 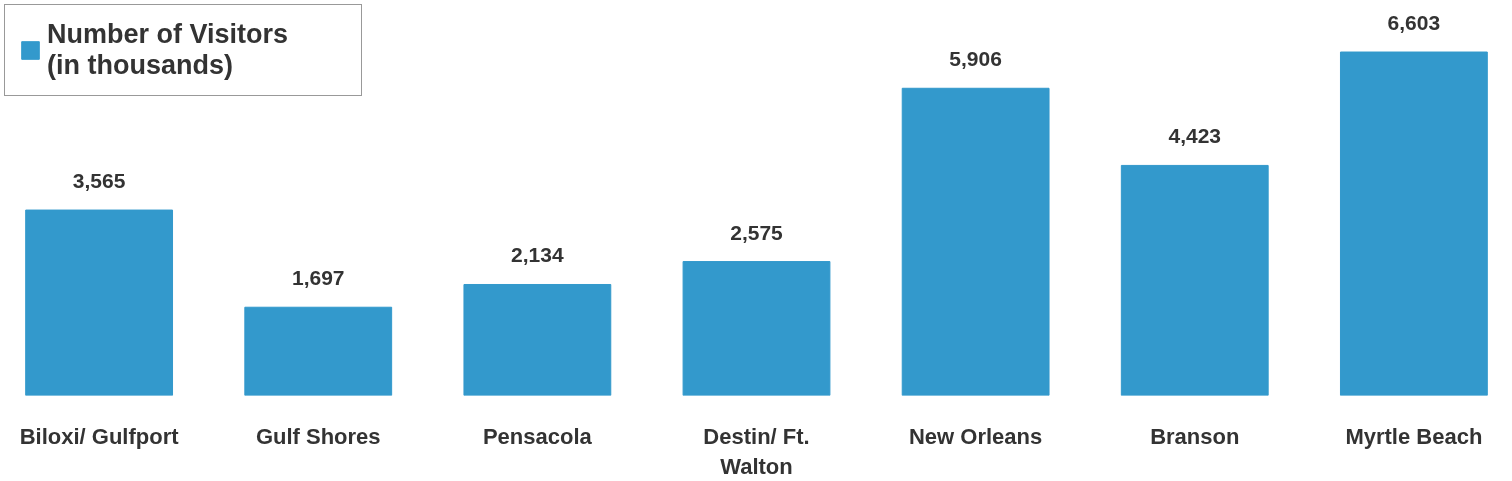 I want to click on x-tick-label: Branson, so click(x=1195, y=436).